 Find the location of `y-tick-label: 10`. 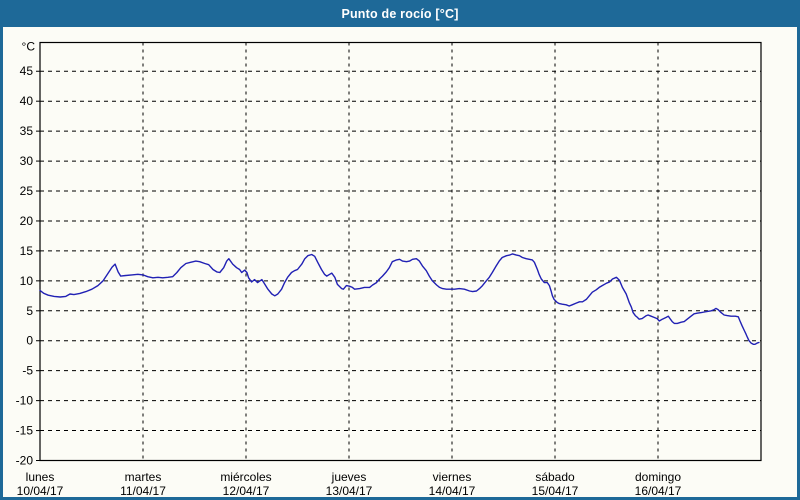

y-tick-label: 10 is located at coordinates (27, 281).